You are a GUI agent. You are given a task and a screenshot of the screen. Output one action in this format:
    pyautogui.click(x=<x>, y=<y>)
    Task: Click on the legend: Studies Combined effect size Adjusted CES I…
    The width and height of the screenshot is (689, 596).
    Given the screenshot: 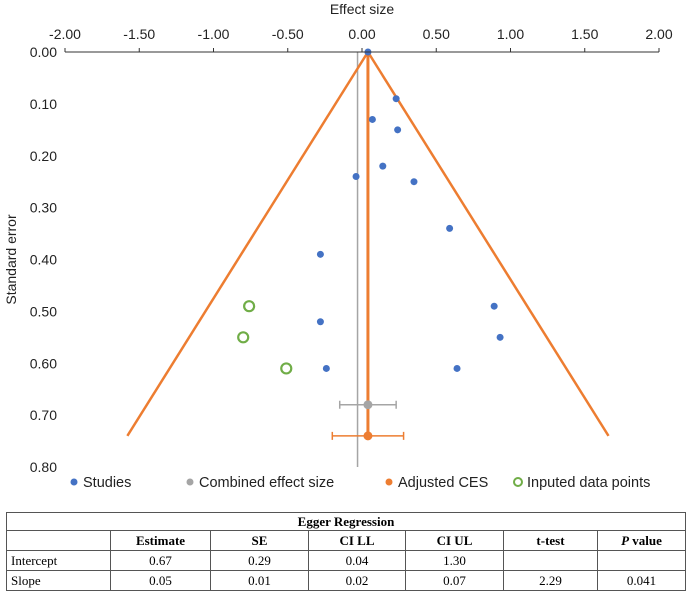 What is the action you would take?
    pyautogui.click(x=360, y=483)
    